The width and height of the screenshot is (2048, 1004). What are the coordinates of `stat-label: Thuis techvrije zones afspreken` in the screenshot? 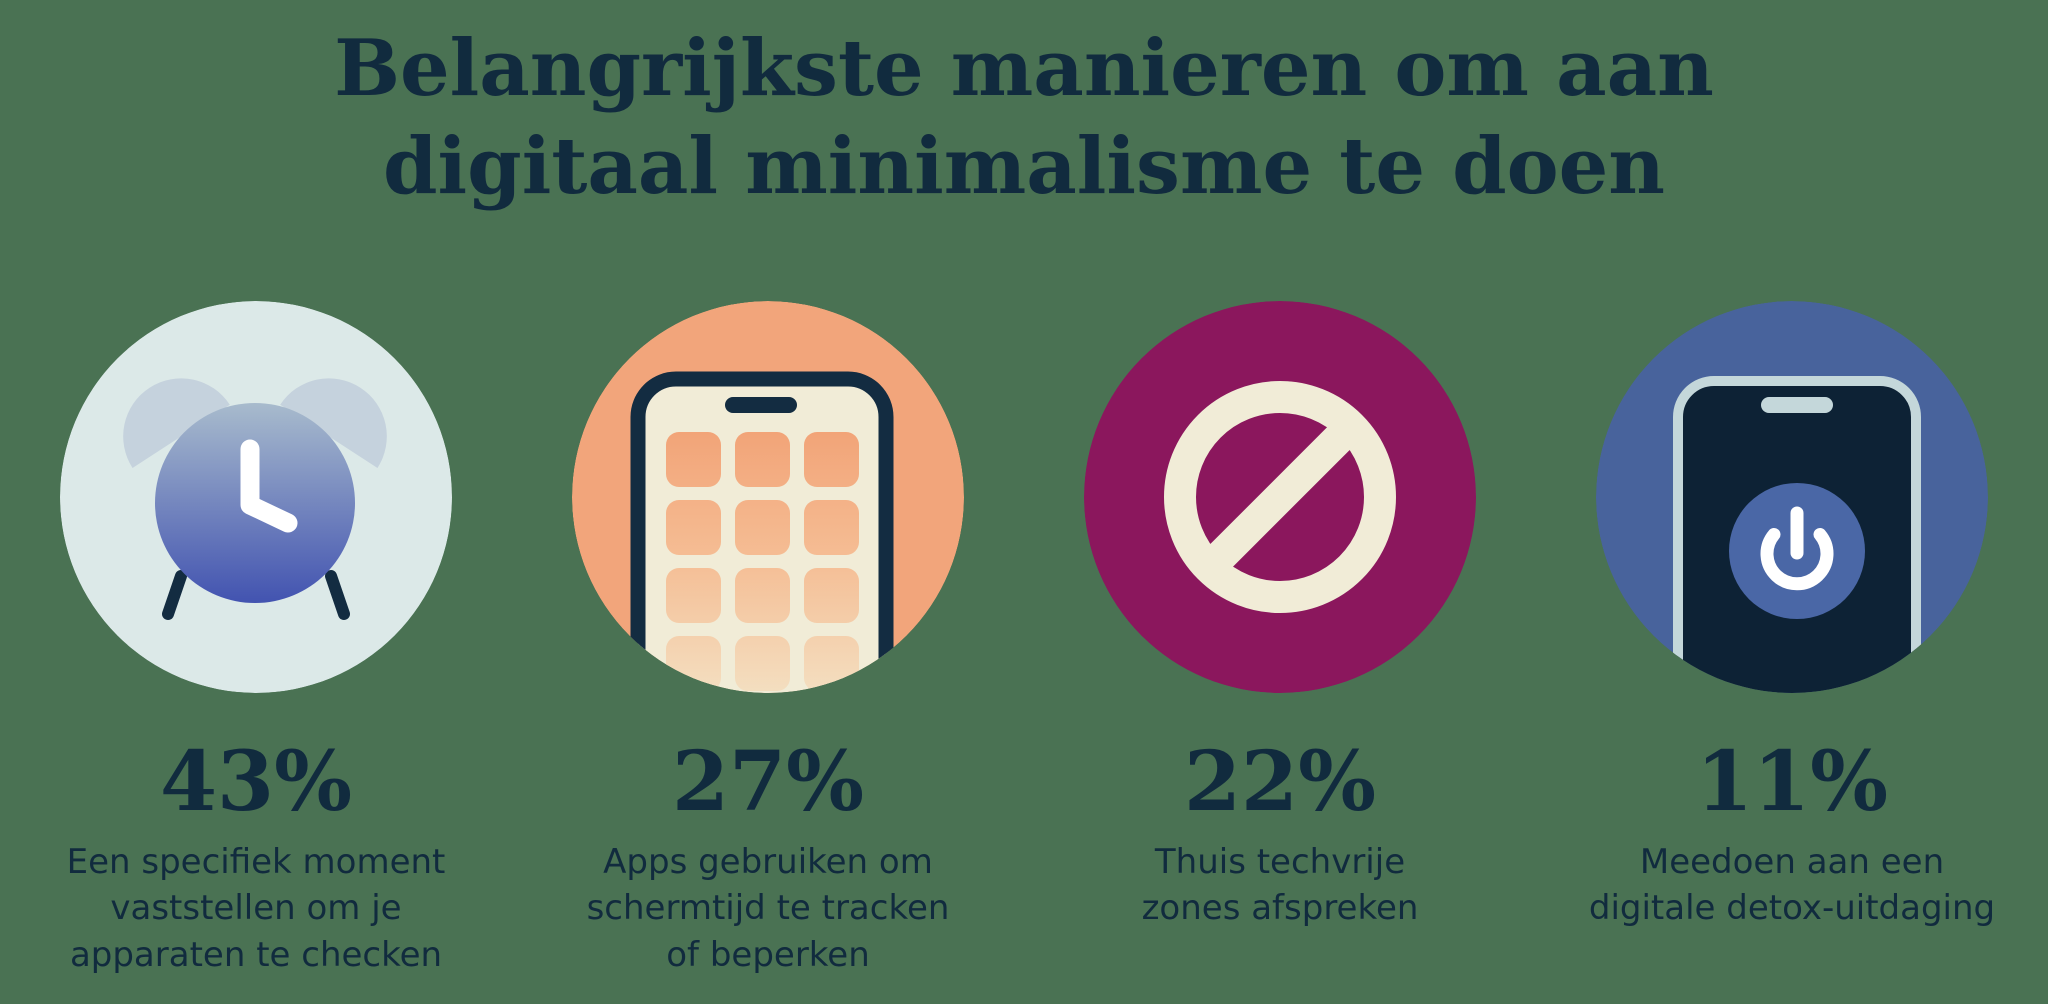 It's located at (1280, 885).